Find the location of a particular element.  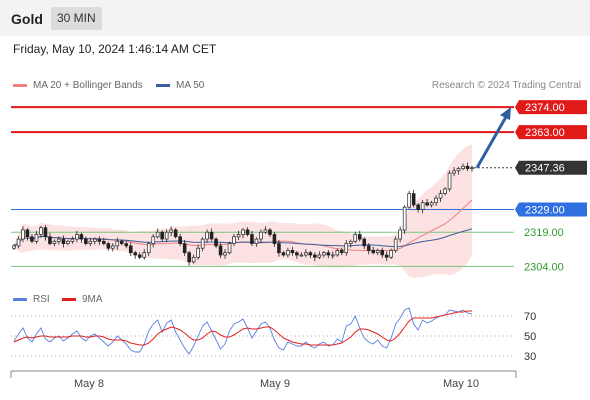

legend-rsi-label: RSI is located at coordinates (41, 299).